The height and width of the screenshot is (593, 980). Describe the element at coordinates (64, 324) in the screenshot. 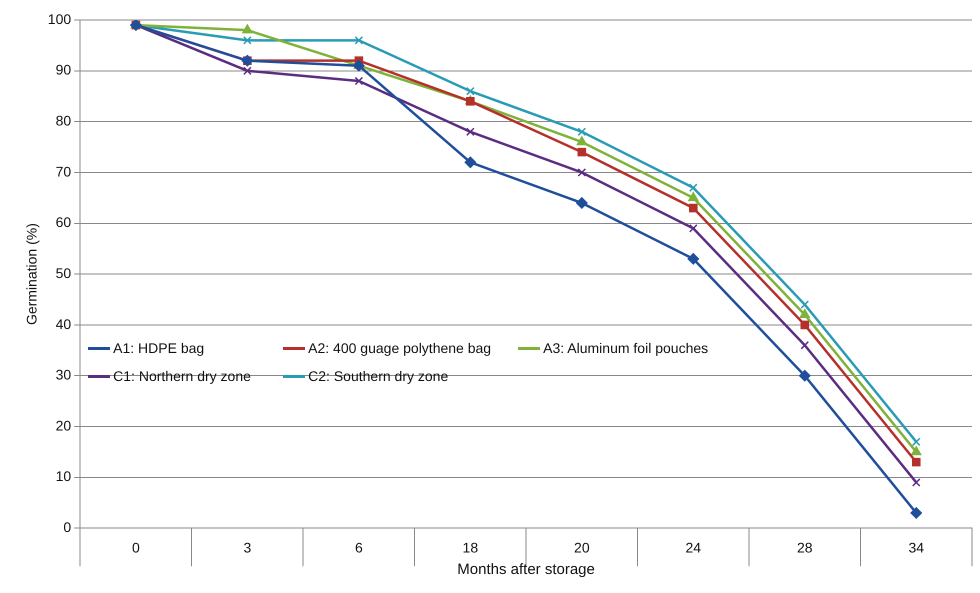

I see `y-tick-label: 40` at that location.